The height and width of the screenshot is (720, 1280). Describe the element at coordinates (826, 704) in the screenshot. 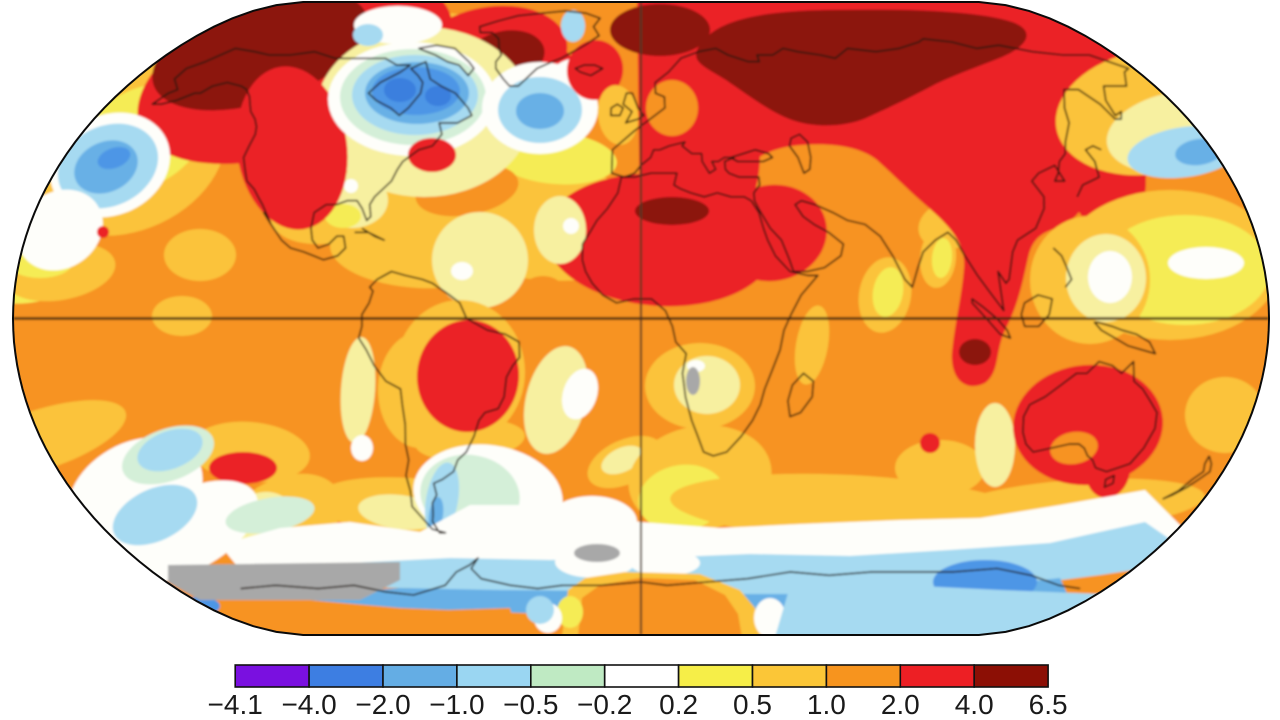

I see `svg-text: 1.0` at that location.